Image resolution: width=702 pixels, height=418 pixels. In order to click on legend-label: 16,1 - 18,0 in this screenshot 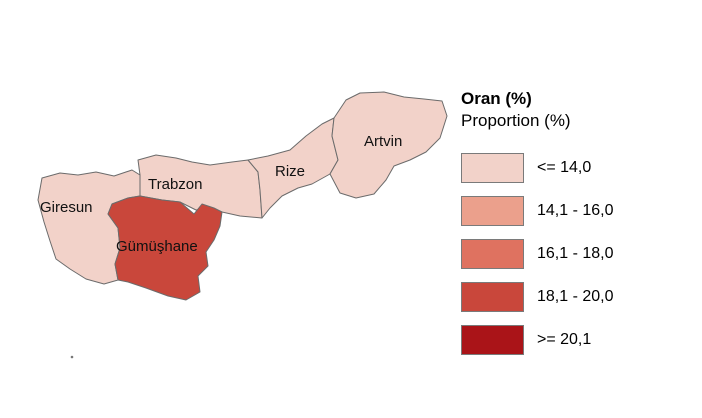, I will do `click(575, 253)`.